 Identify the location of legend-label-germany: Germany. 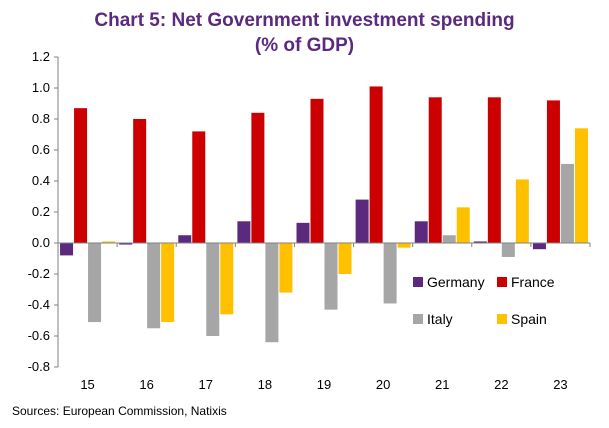
(456, 282).